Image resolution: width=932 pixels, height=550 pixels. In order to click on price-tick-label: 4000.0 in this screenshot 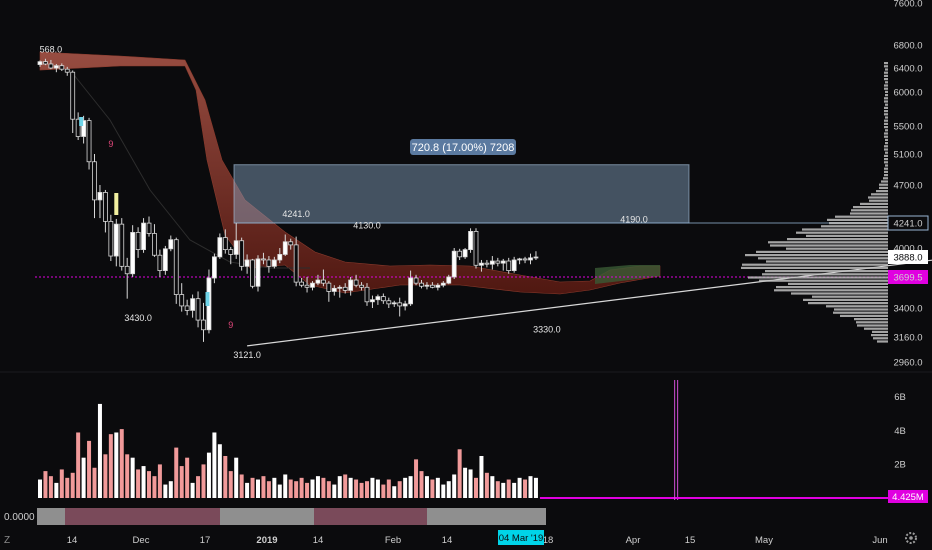, I will do `click(907, 249)`.